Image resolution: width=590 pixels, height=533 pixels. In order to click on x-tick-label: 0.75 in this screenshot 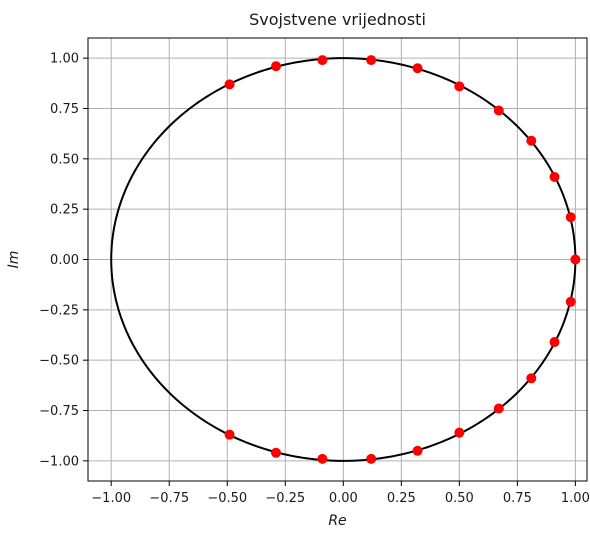, I will do `click(517, 498)`.